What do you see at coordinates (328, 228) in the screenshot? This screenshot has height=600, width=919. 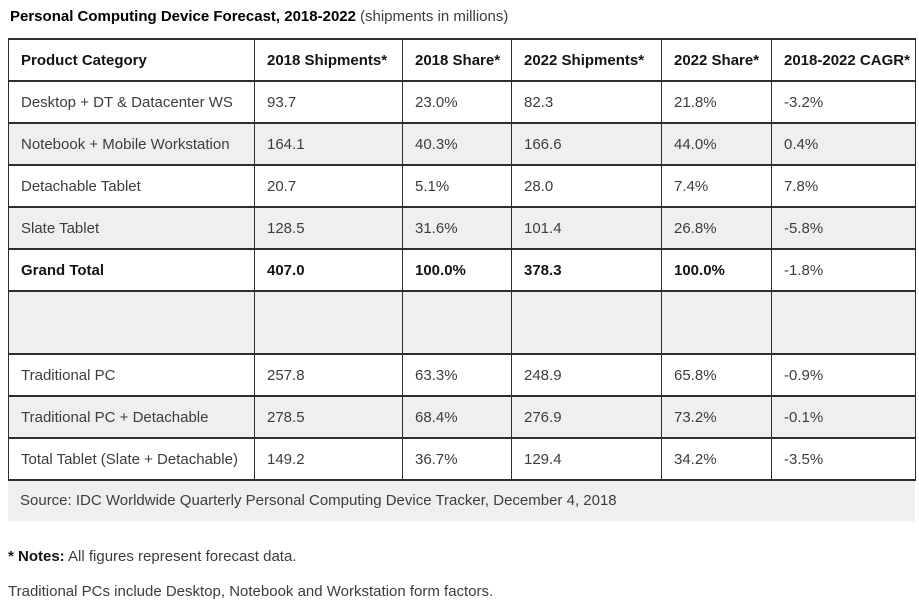 I see `value-cell: 128.5` at bounding box center [328, 228].